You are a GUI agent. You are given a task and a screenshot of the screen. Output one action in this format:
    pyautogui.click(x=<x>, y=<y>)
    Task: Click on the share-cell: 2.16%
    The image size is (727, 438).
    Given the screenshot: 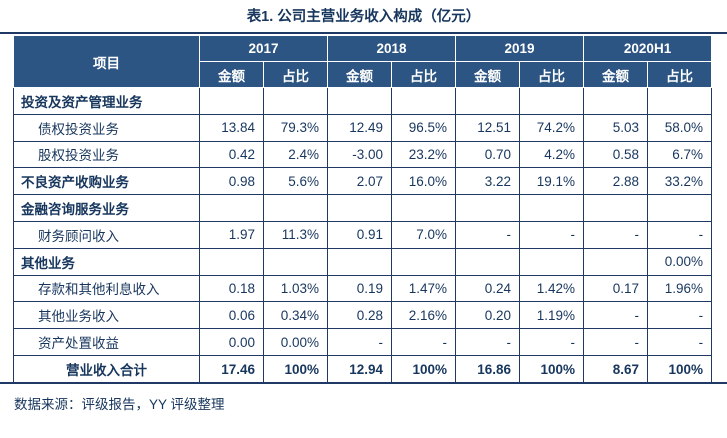 What is the action you would take?
    pyautogui.click(x=424, y=315)
    